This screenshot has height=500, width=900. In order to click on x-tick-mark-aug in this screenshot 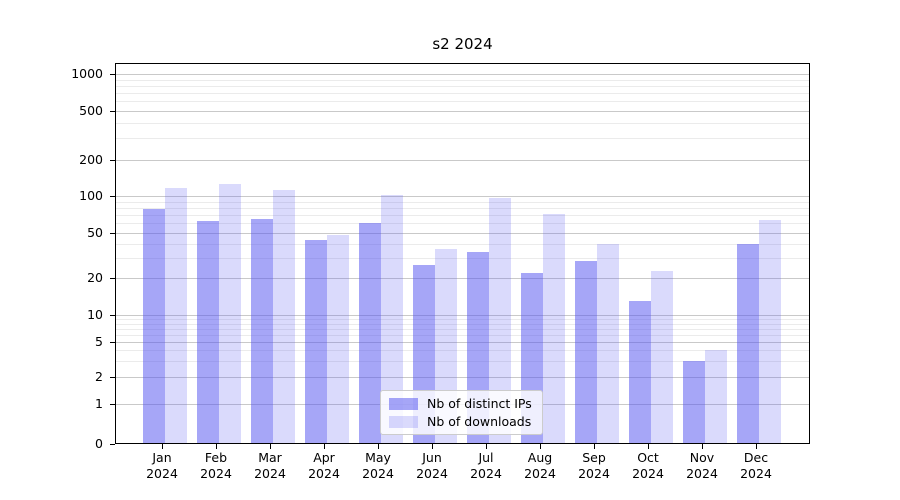, I will do `click(540, 446)`.